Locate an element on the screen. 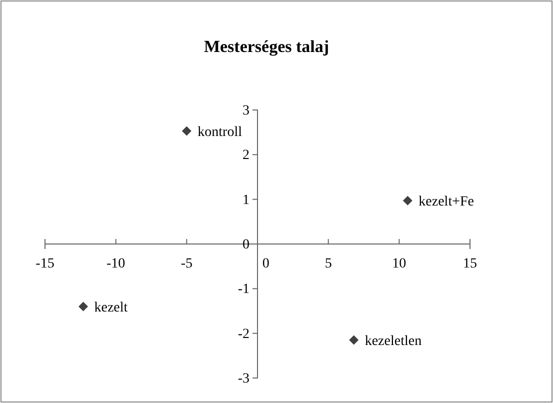 The width and height of the screenshot is (553, 403). annotation: kezelt is located at coordinates (111, 308).